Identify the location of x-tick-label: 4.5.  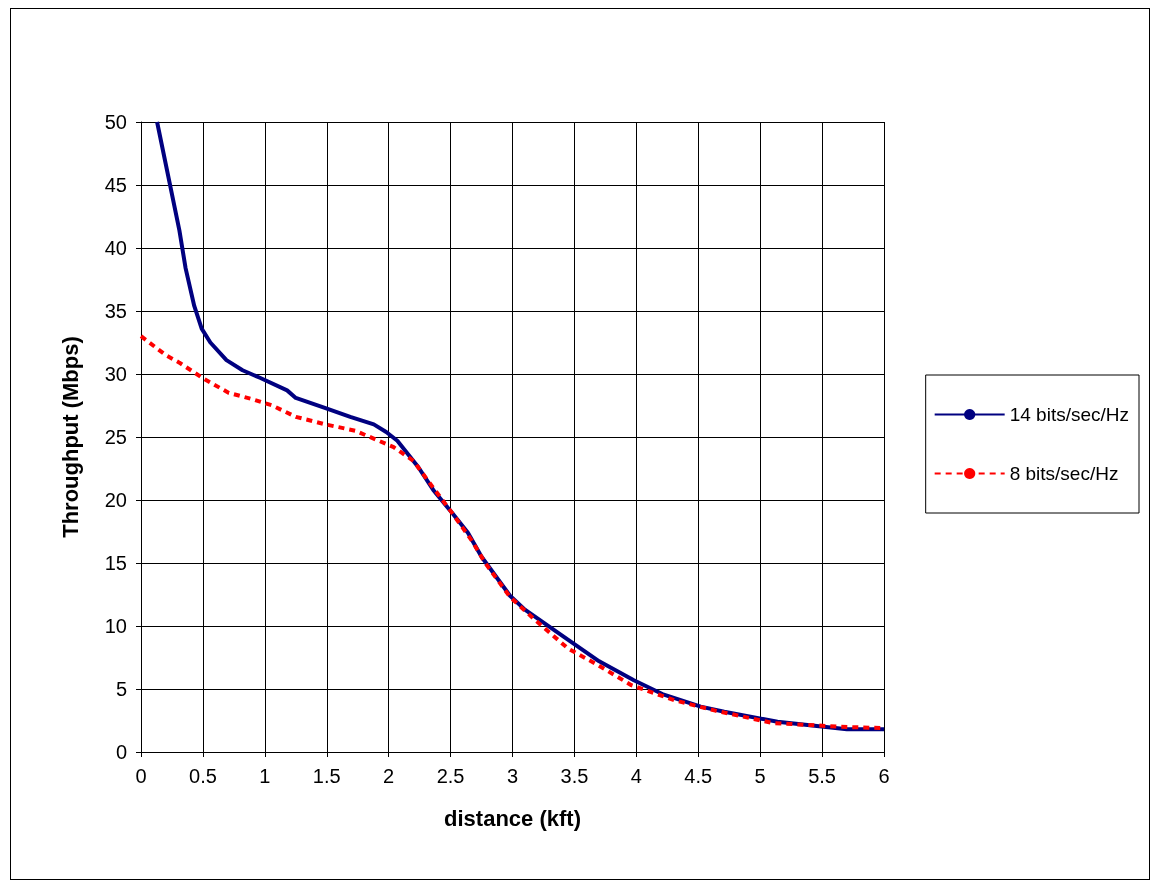
(698, 776).